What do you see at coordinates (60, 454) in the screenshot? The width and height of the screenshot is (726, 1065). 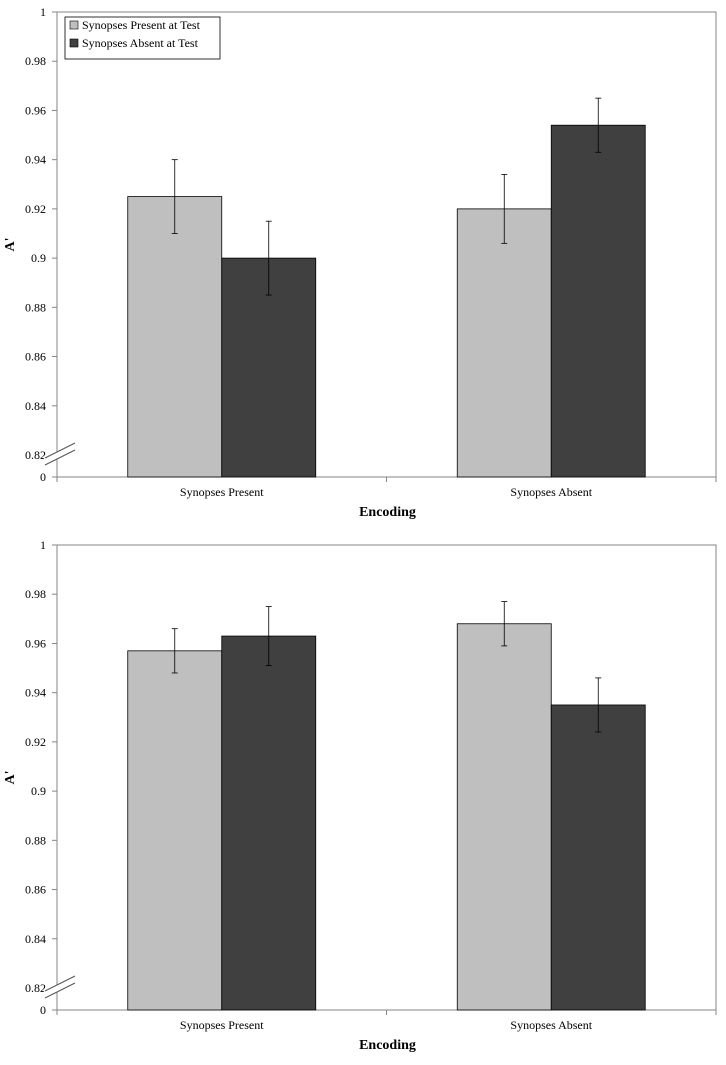 I see `chart-1-axis-break` at bounding box center [60, 454].